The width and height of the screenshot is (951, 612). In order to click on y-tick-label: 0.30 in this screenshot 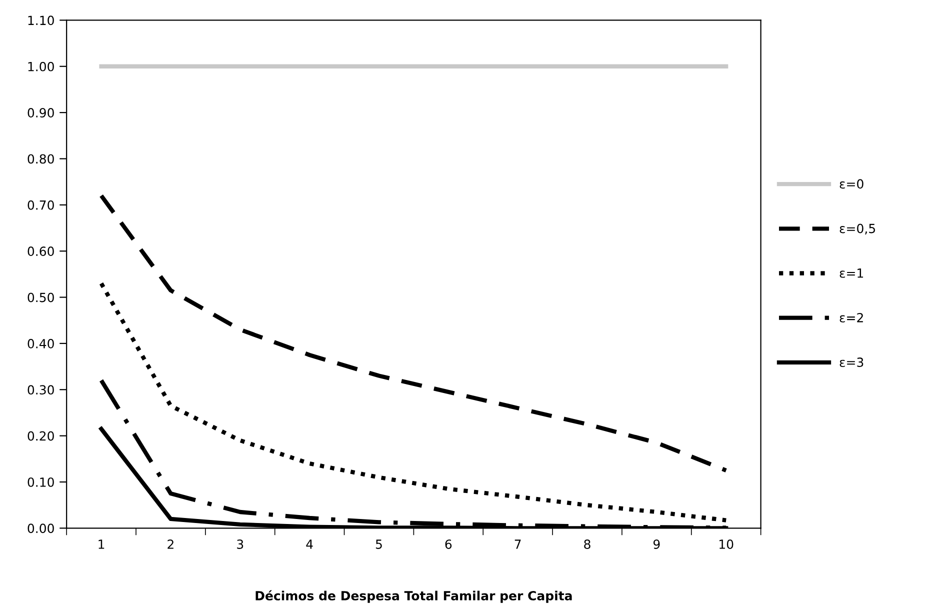, I will do `click(41, 390)`.